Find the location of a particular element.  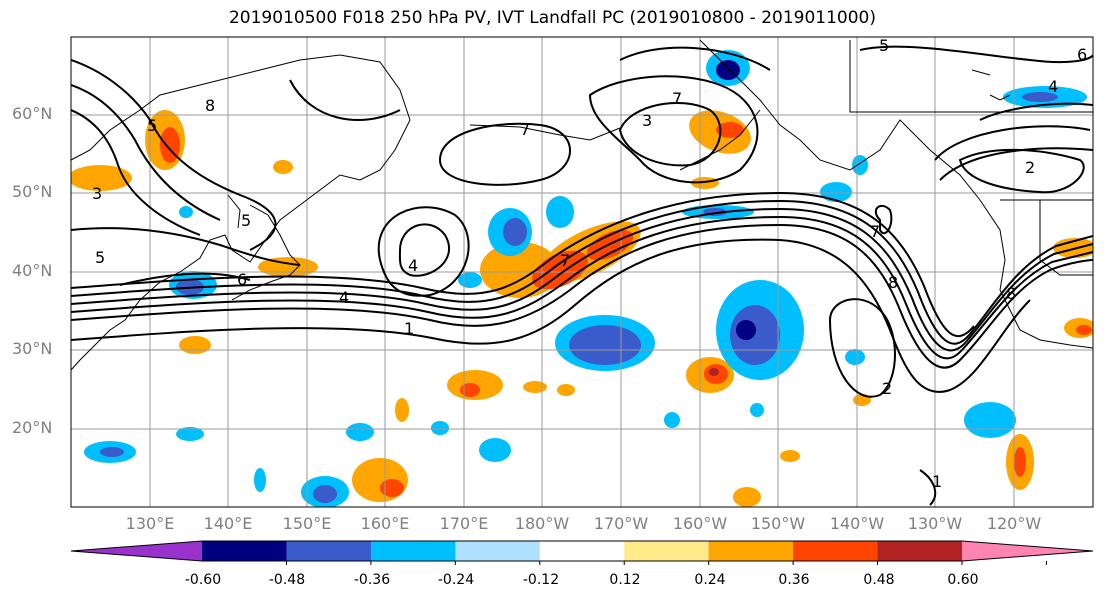

colorbar-outline is located at coordinates (582, 551).